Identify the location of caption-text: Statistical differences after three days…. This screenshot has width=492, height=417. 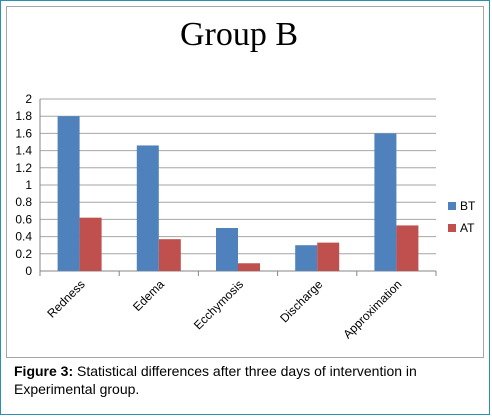
(215, 380).